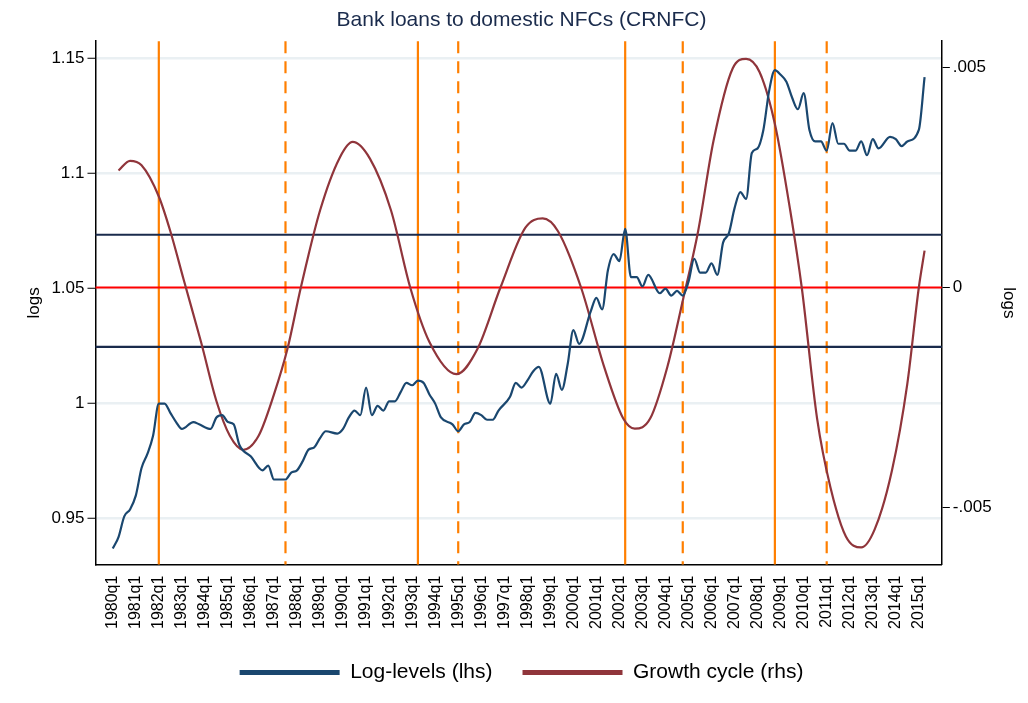  I want to click on y2-axis-title: logs, so click(1010, 303).